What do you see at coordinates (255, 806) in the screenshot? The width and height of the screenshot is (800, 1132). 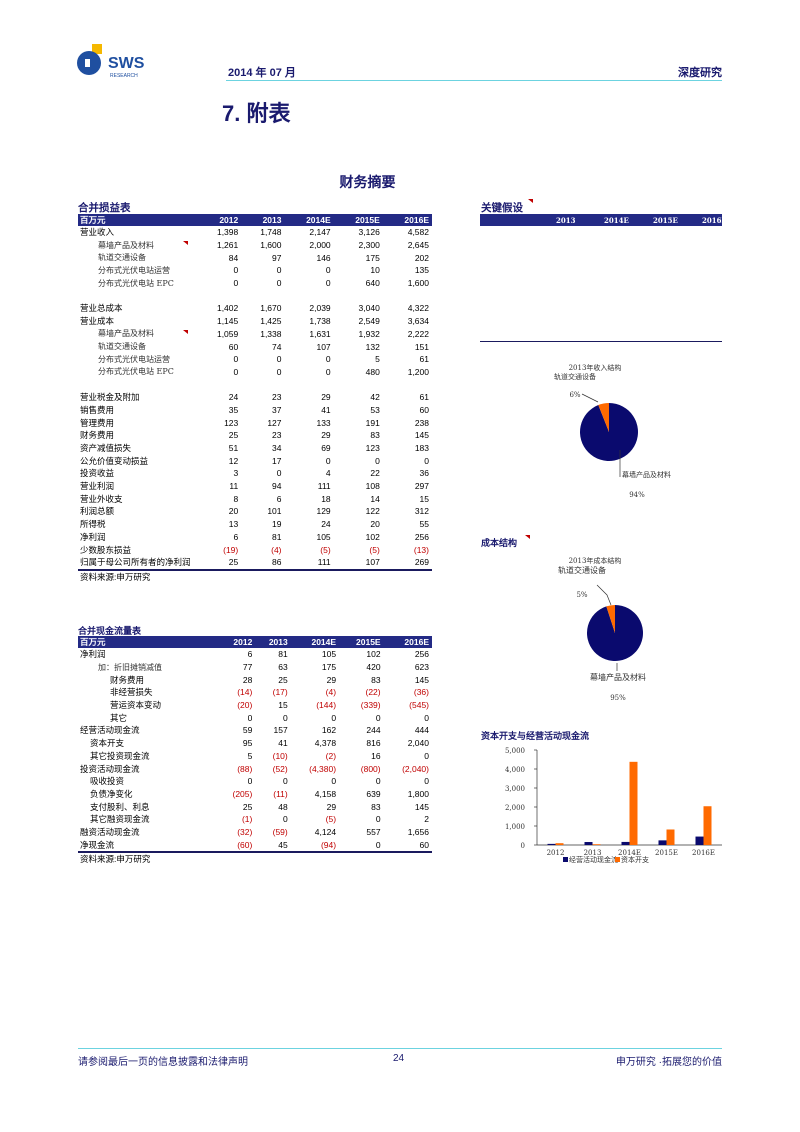 I see `table-row: 支付股利、利息 25 48 29 83 145` at bounding box center [255, 806].